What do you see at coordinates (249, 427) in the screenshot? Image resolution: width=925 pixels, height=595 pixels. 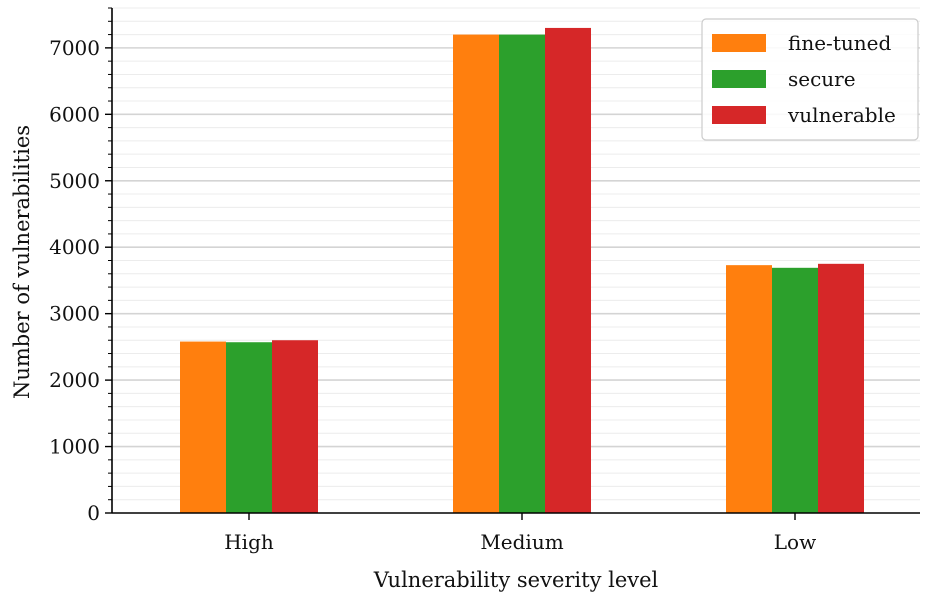 I see `bar-secure-high` at bounding box center [249, 427].